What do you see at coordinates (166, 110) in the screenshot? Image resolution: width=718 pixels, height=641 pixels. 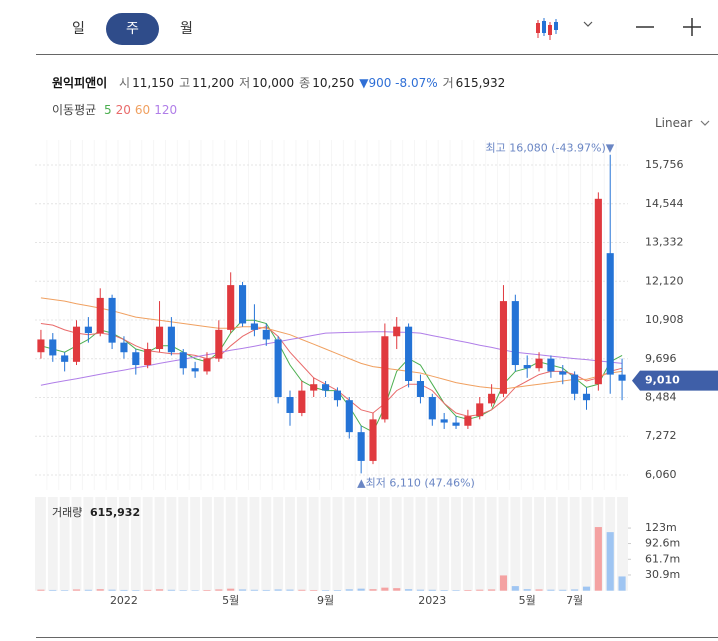 I see `legend-entry: 120` at bounding box center [166, 110].